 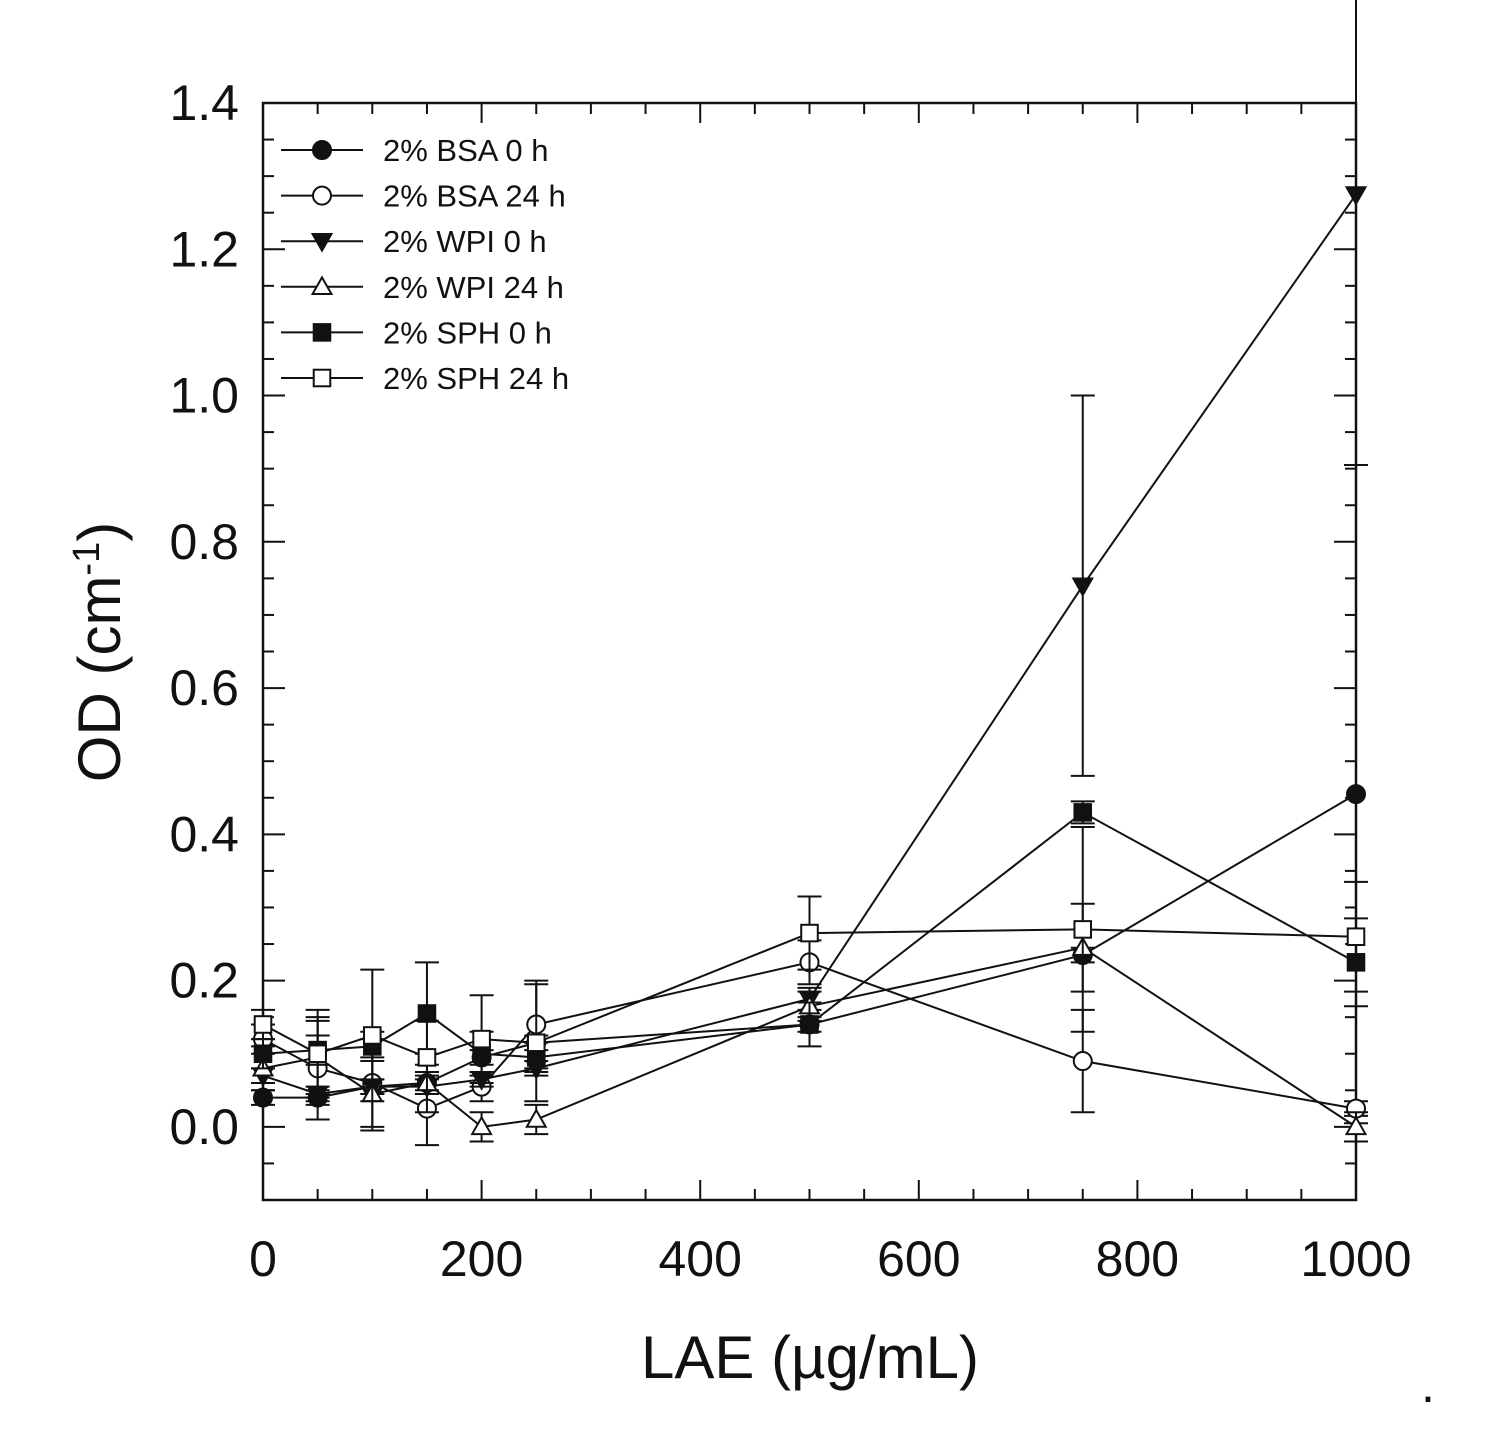 What do you see at coordinates (810, 1357) in the screenshot?
I see `x-axis-label: LAE (µg/mL)` at bounding box center [810, 1357].